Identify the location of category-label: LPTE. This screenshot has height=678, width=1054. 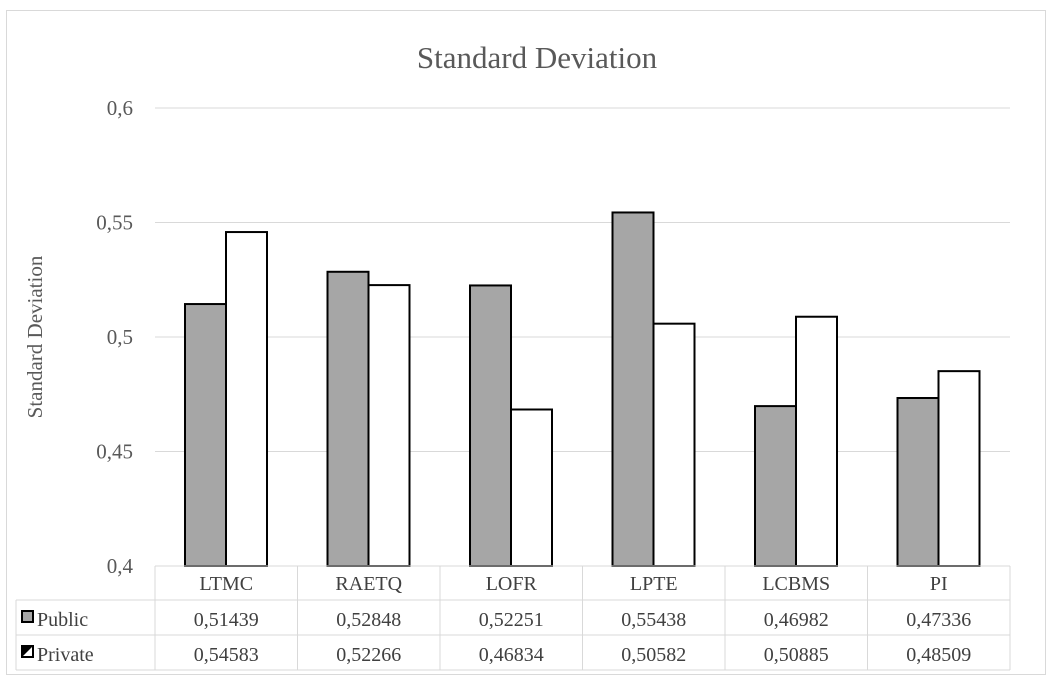
(654, 584).